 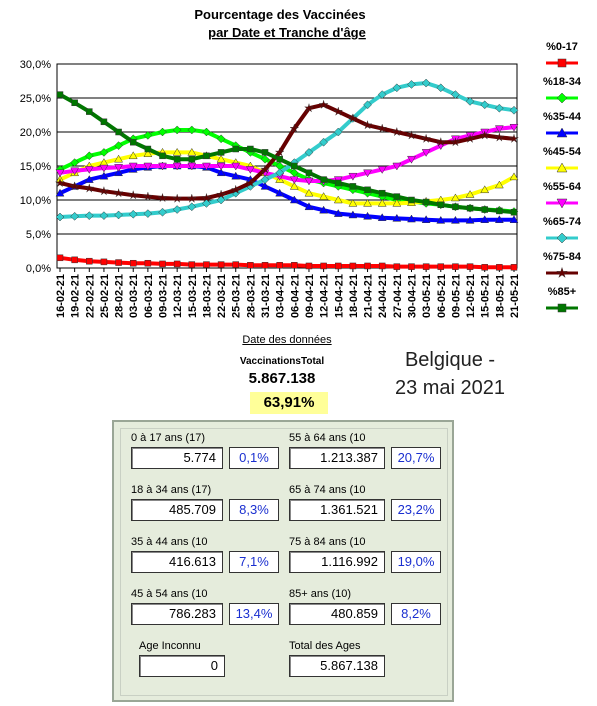 What do you see at coordinates (282, 378) in the screenshot?
I see `vaccinations-total-value: 5.867.138` at bounding box center [282, 378].